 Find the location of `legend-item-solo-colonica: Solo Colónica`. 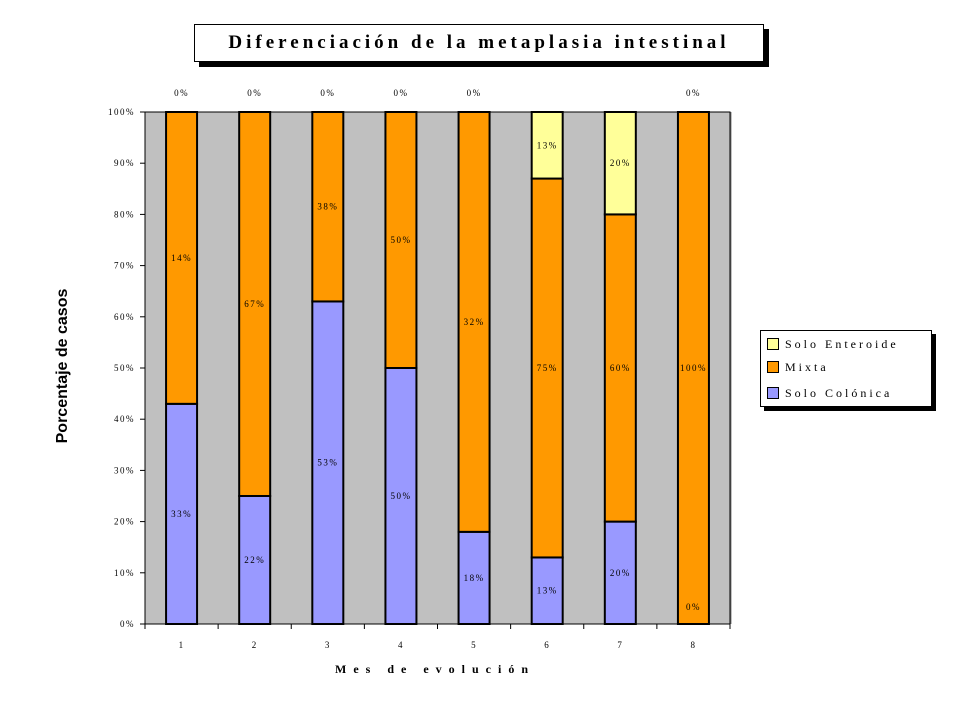

legend-item-solo-colonica: Solo Colónica is located at coordinates (829, 393).